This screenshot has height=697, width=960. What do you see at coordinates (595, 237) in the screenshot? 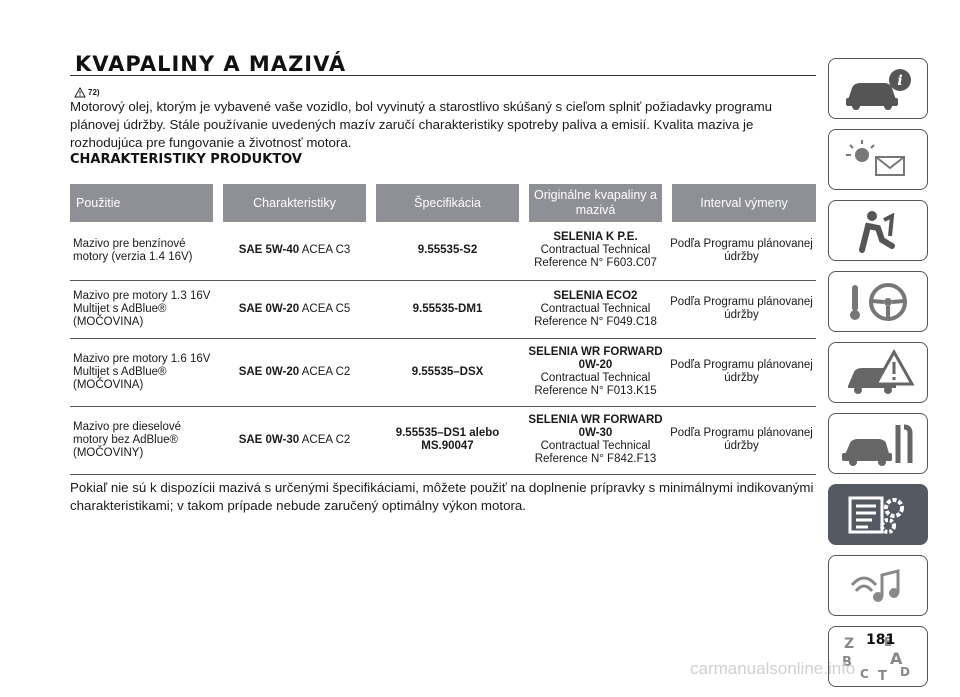
I see `product-name: SELENIA K P.E.` at bounding box center [595, 237].